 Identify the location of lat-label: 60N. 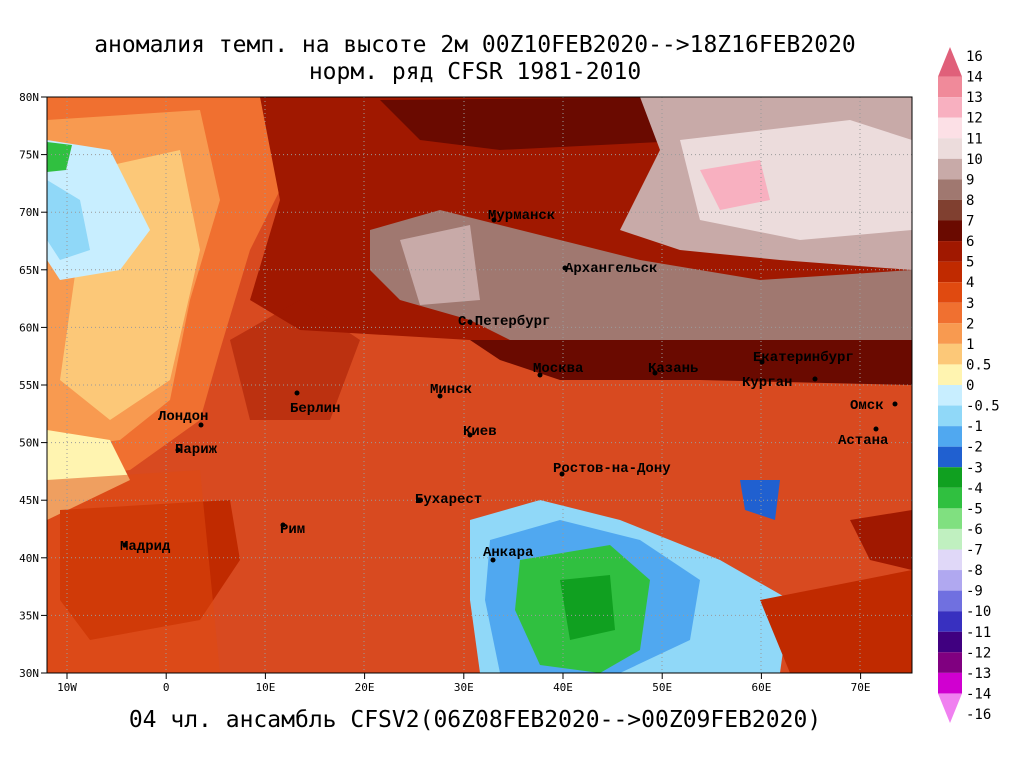
(29, 327).